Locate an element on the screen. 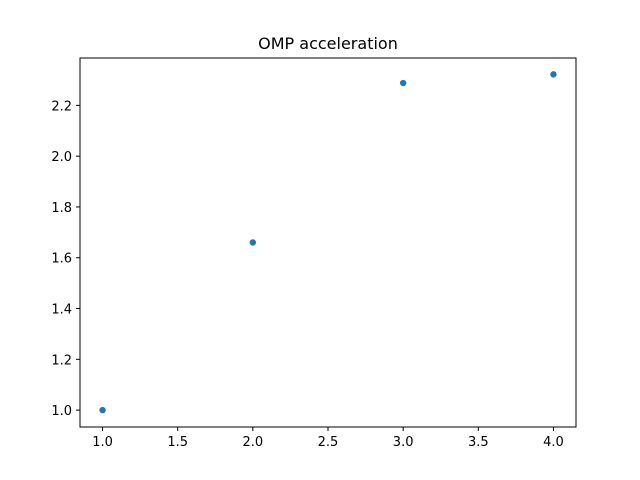 This screenshot has height=480, width=640. x-tick-label: 3.5 is located at coordinates (478, 442).